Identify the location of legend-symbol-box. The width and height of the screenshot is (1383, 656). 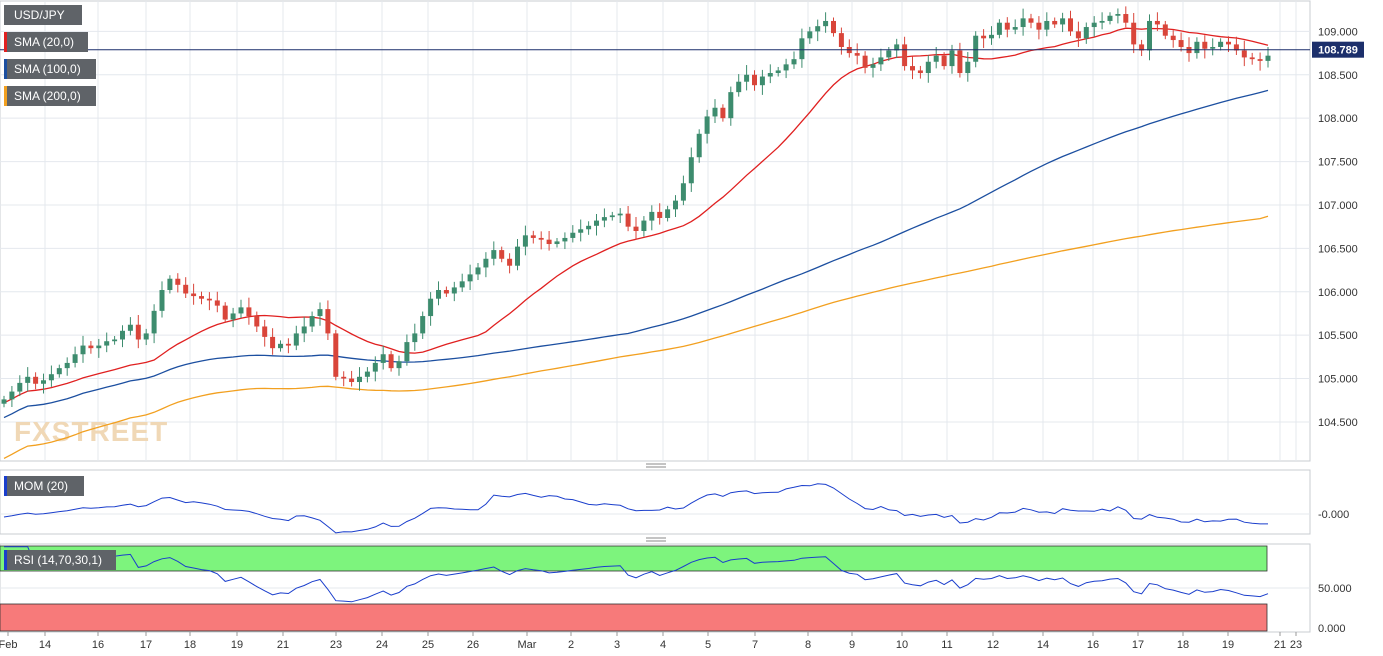
(43, 15).